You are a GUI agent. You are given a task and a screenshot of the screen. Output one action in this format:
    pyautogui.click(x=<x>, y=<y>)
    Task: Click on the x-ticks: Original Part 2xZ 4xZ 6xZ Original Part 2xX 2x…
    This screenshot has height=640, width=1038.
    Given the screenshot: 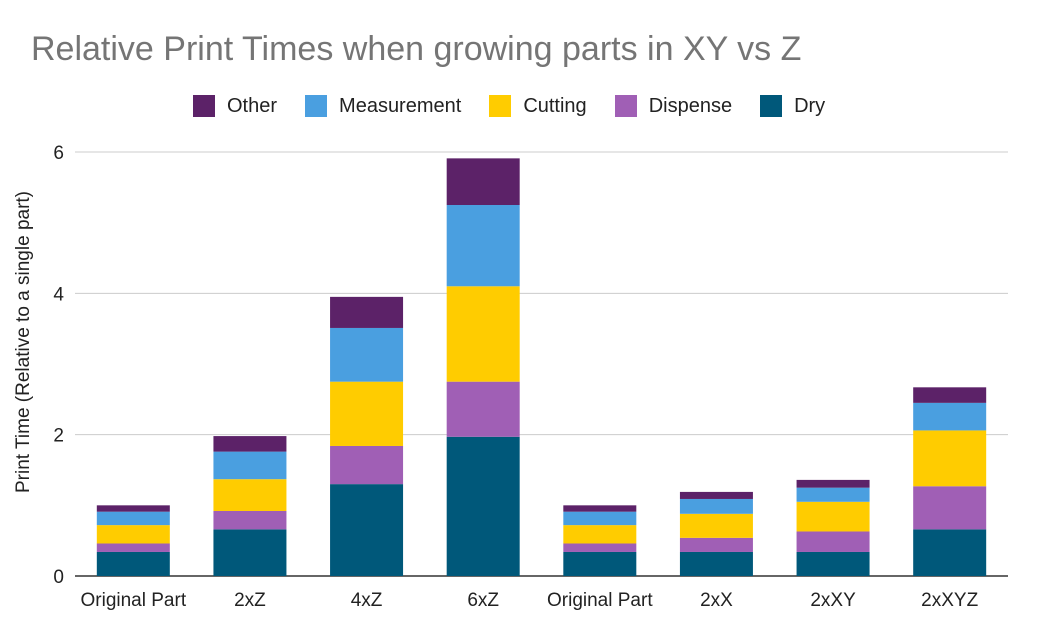 What is the action you would take?
    pyautogui.click(x=530, y=600)
    